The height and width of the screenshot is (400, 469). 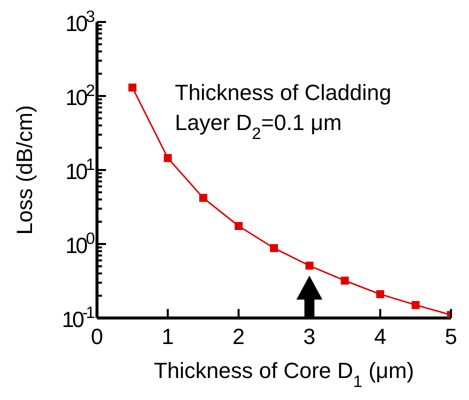 What do you see at coordinates (309, 336) in the screenshot?
I see `x-tick-label: 3` at bounding box center [309, 336].